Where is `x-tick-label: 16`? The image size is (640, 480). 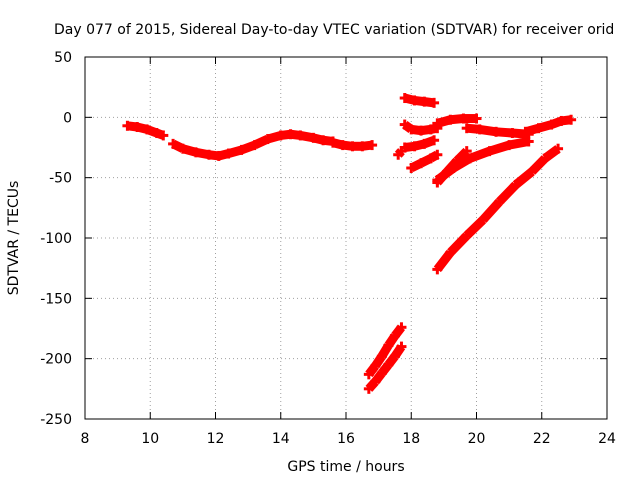
x-tick-label: 16 is located at coordinates (346, 439).